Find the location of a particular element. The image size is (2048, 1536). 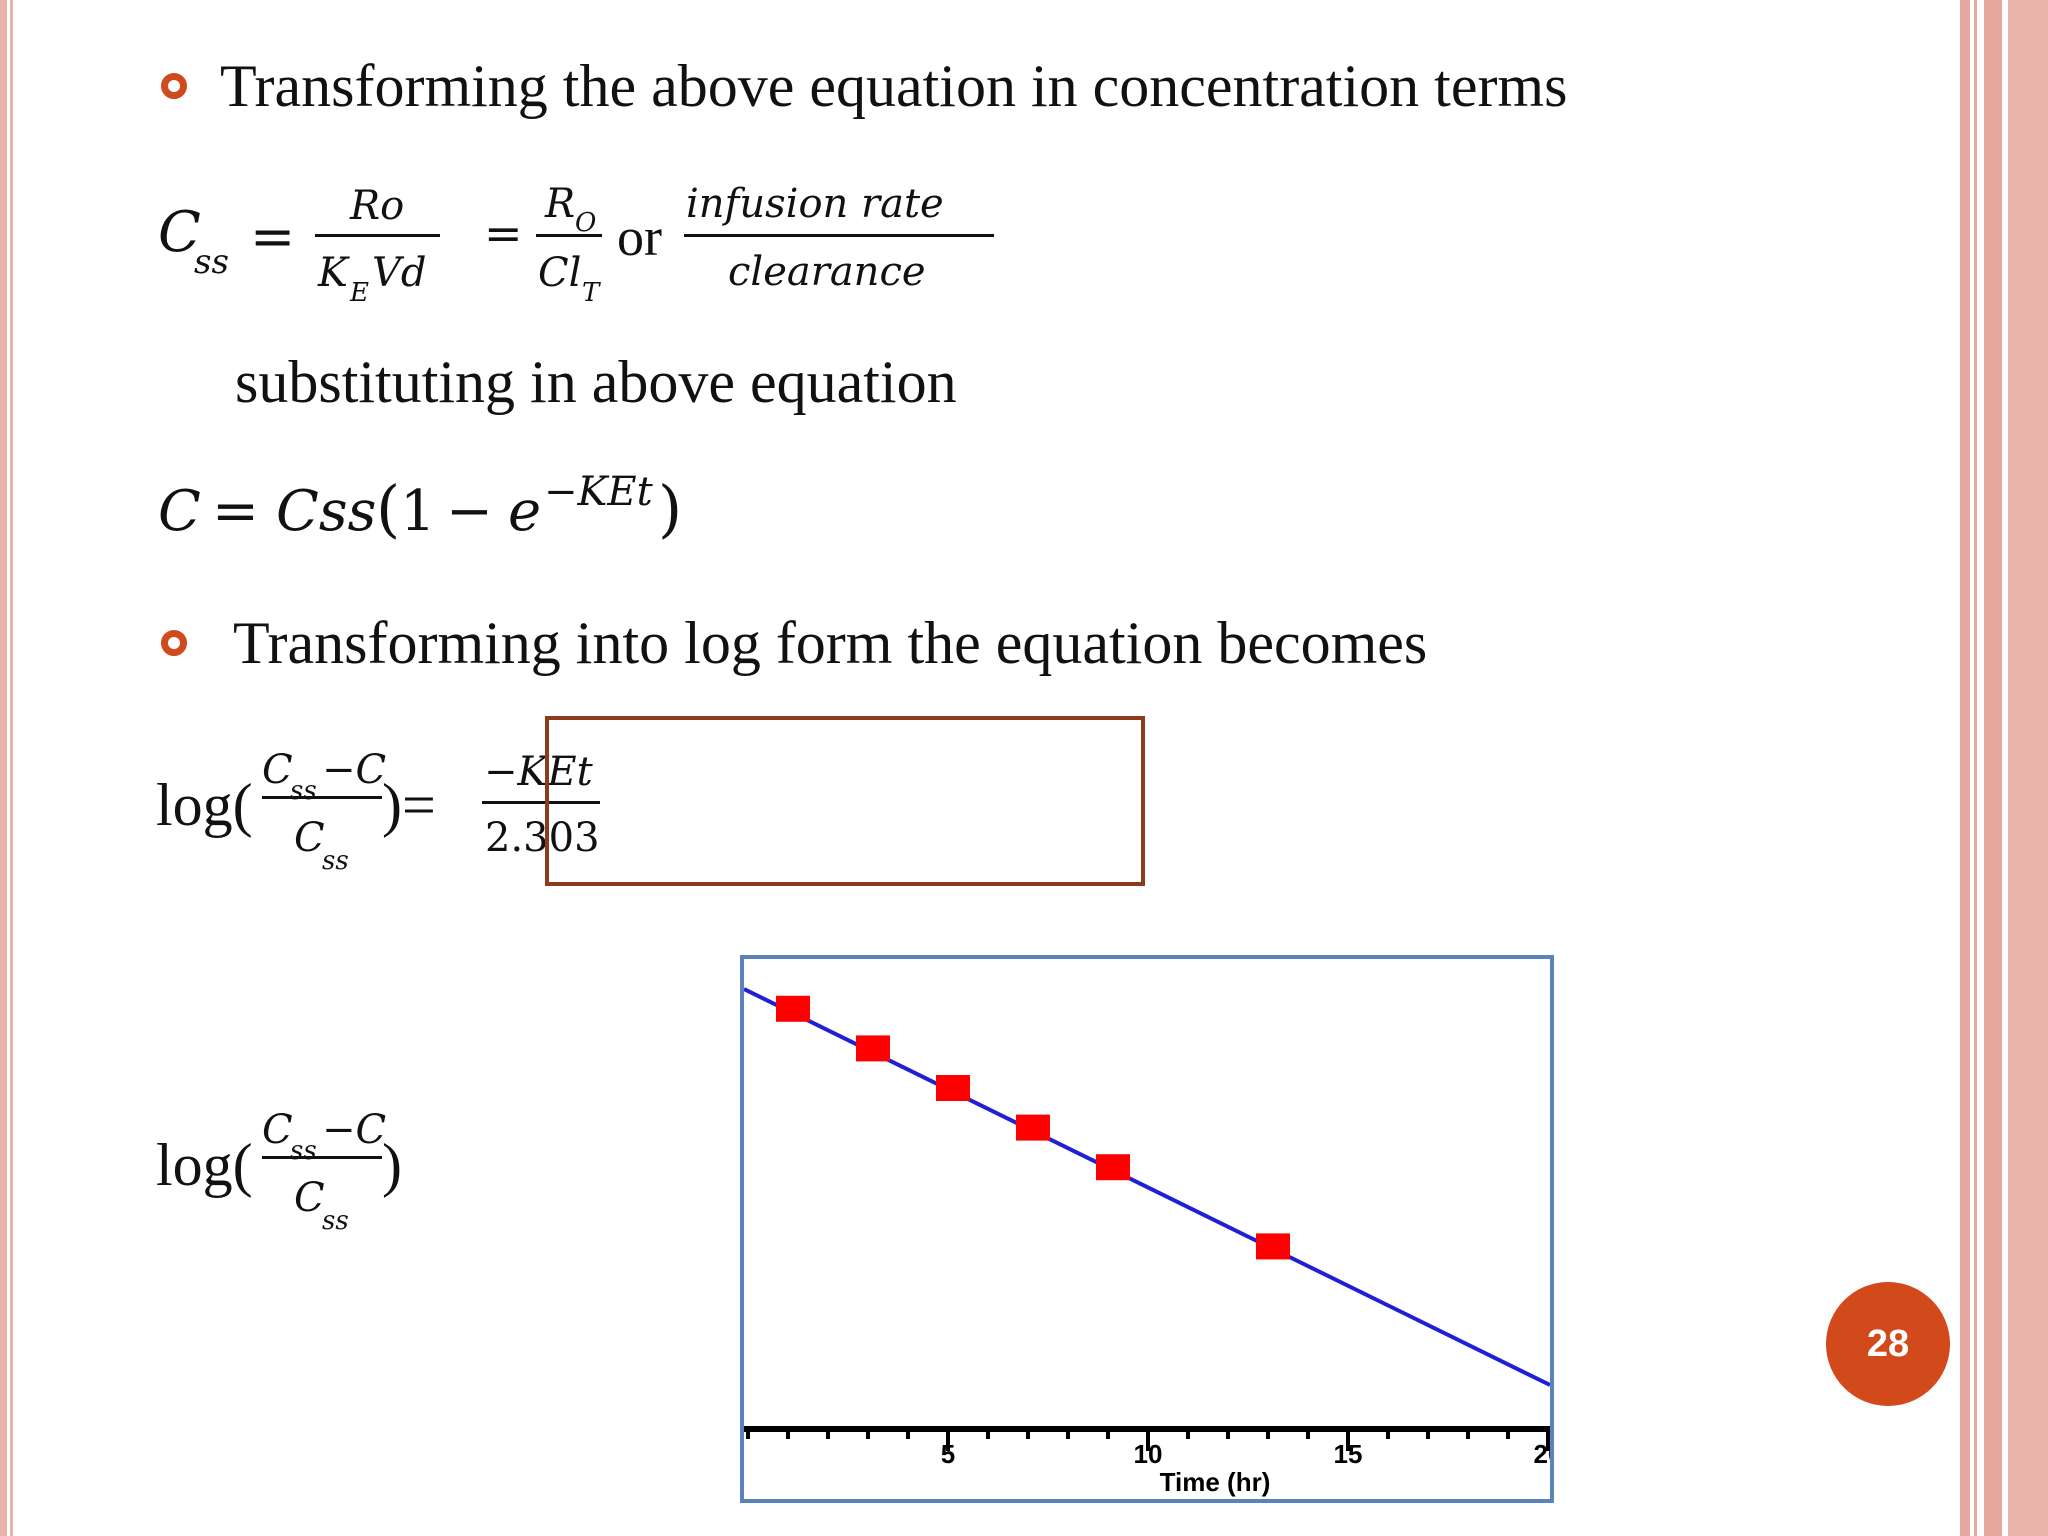

page-number-badge: 28 is located at coordinates (1888, 1344).